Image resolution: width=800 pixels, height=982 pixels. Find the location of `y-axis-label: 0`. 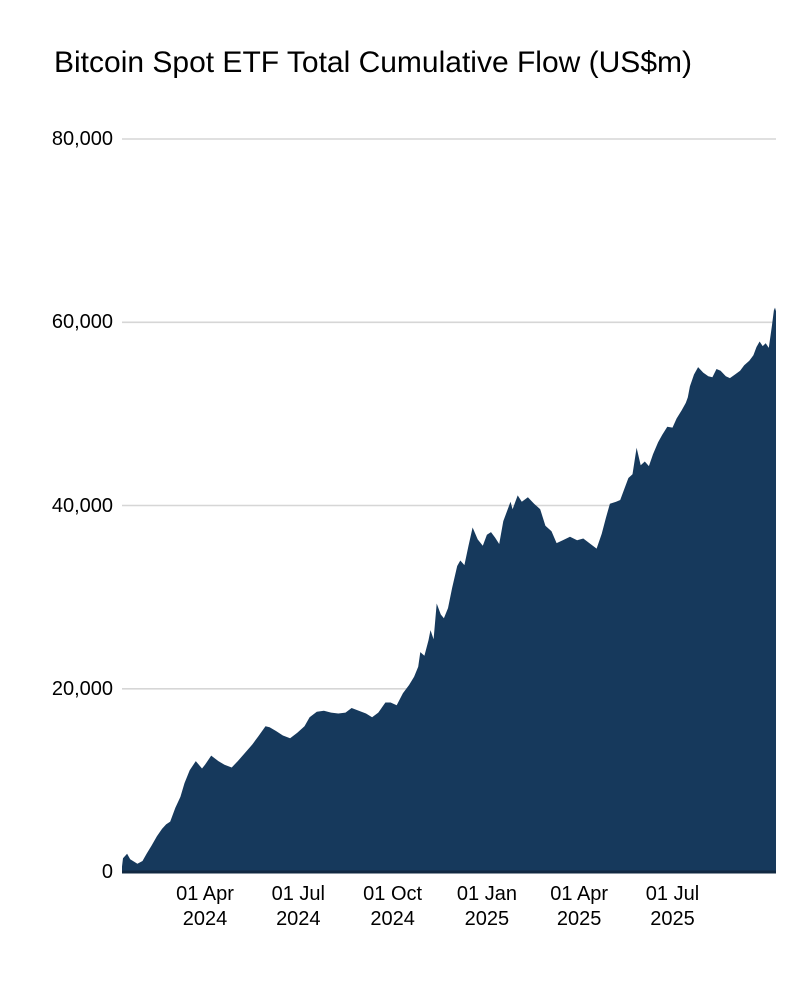

y-axis-label: 0 is located at coordinates (107, 872).